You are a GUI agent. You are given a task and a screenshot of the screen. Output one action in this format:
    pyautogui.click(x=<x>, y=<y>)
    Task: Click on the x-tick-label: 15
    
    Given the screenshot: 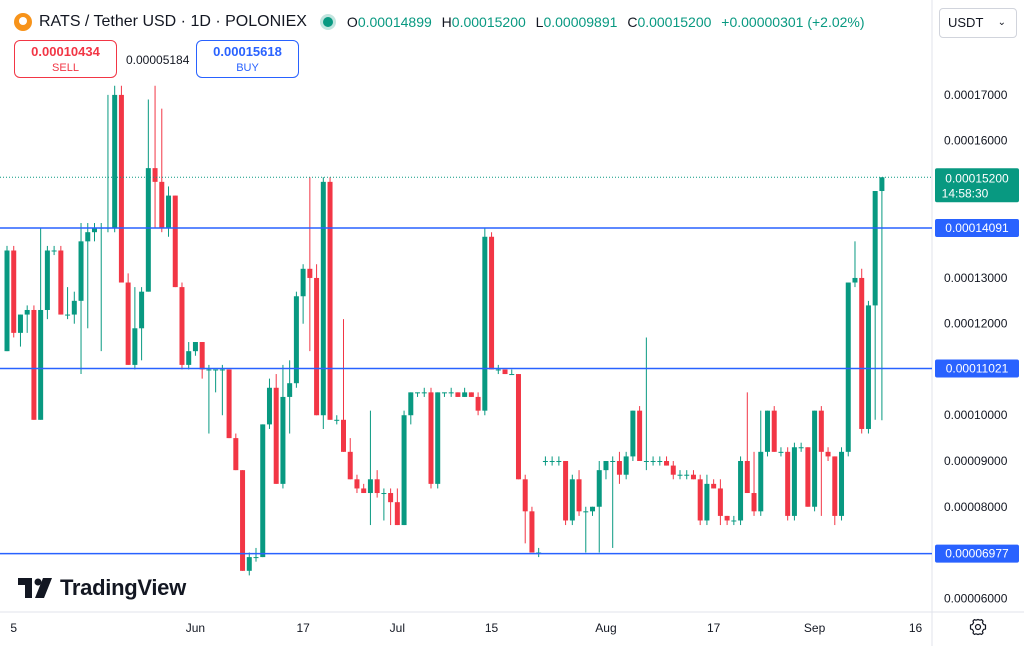 What is the action you would take?
    pyautogui.click(x=492, y=628)
    